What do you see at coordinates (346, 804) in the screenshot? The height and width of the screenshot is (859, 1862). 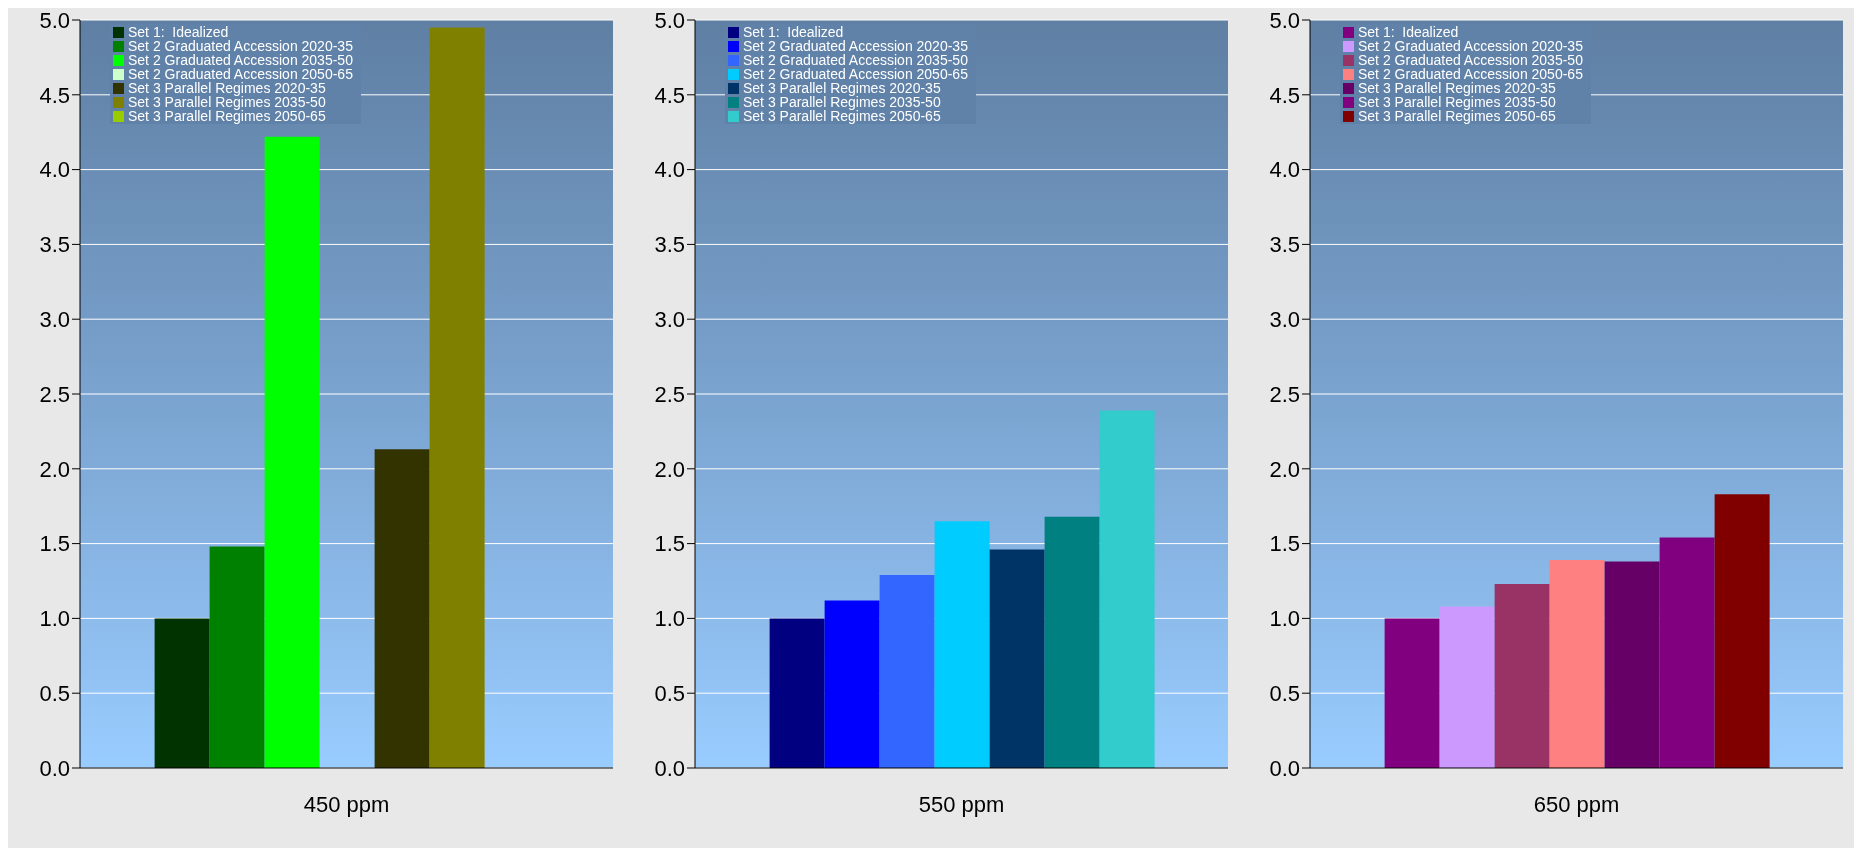 I see `x-tick-label: 450 ppm` at bounding box center [346, 804].